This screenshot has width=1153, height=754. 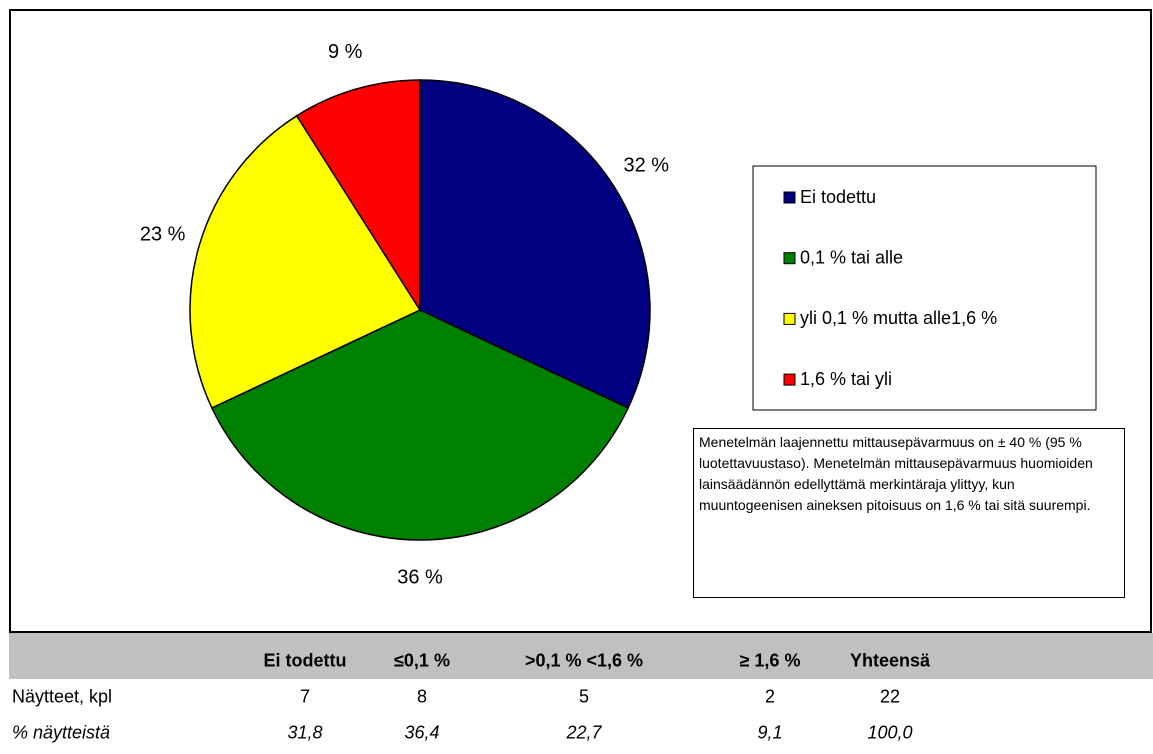 What do you see at coordinates (846, 379) in the screenshot?
I see `legend-label: 1,6 % tai yli` at bounding box center [846, 379].